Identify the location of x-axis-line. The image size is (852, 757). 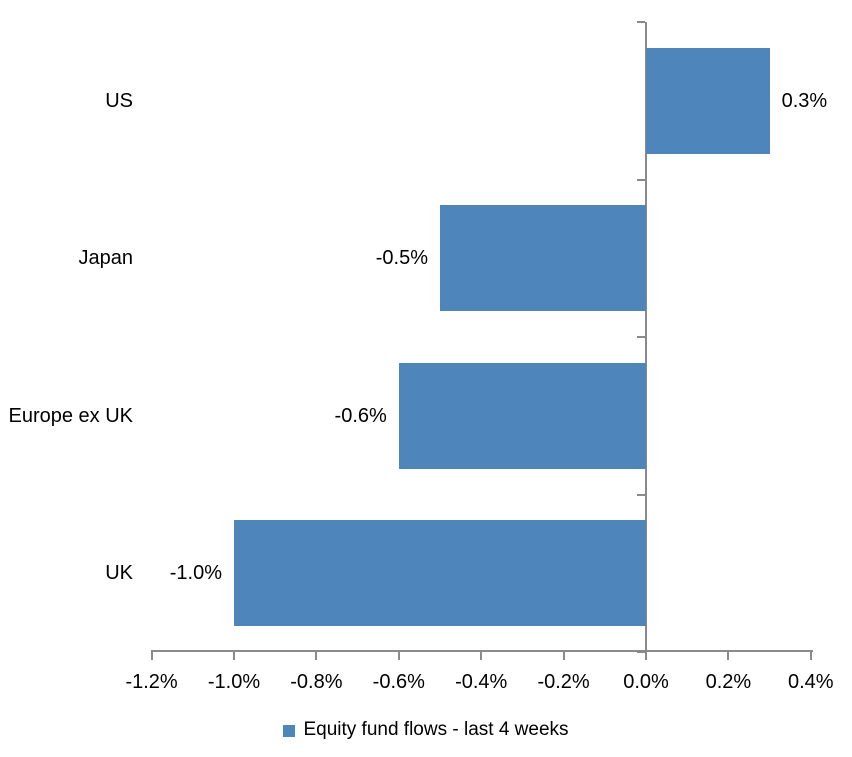
(482, 651).